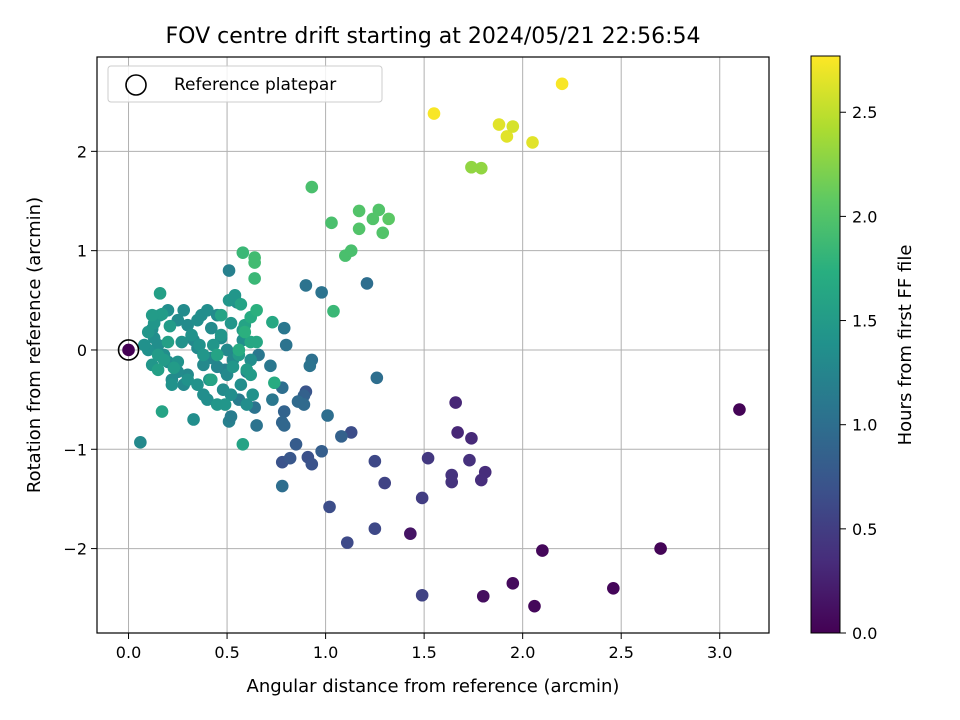 The width and height of the screenshot is (960, 720). I want to click on legend-label: Reference platepar, so click(255, 85).